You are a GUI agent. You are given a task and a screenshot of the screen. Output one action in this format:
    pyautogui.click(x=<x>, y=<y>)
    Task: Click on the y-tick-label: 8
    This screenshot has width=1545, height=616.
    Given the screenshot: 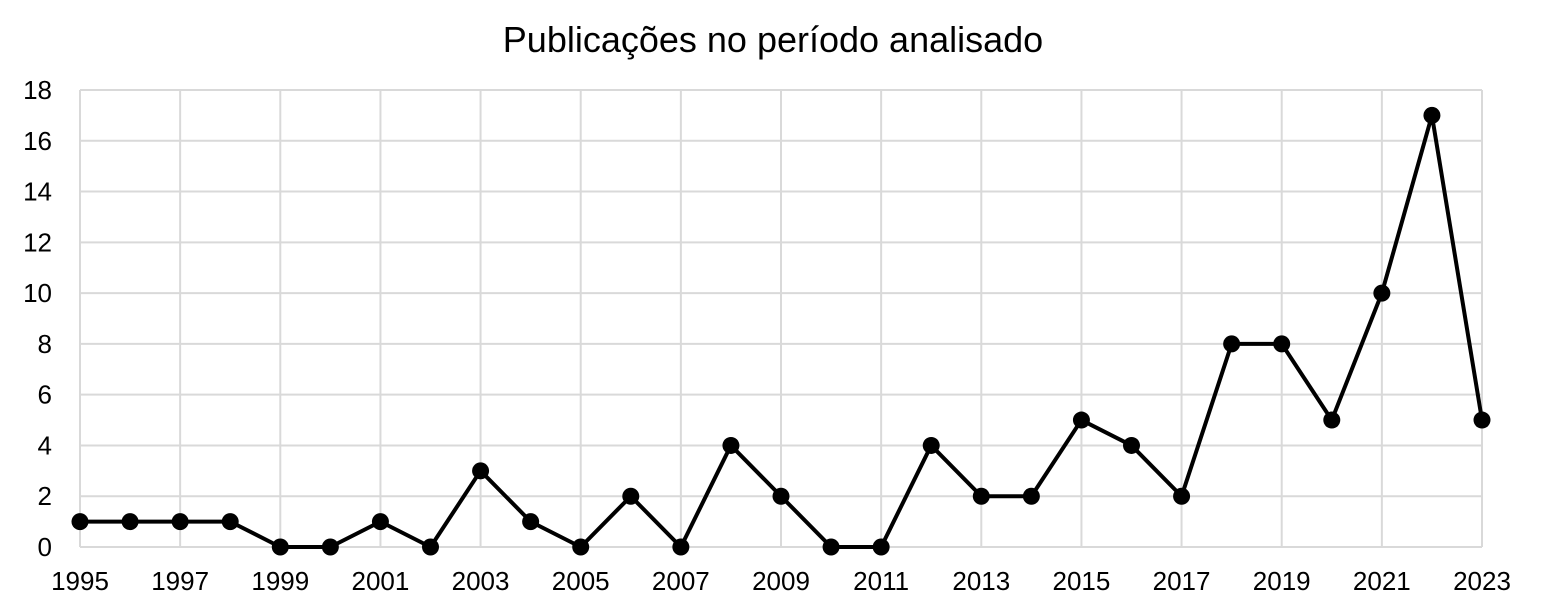 What is the action you would take?
    pyautogui.click(x=45, y=344)
    